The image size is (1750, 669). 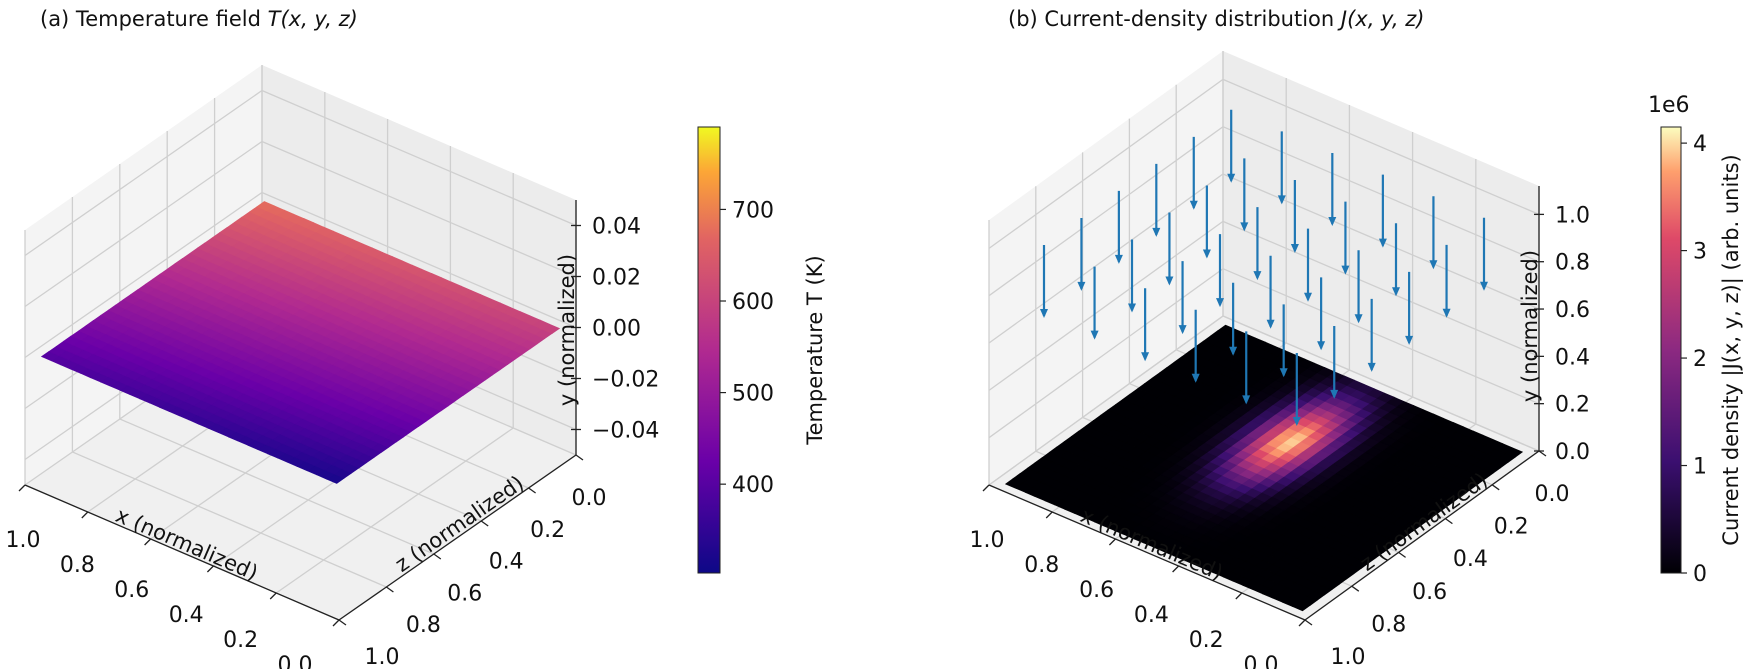 What do you see at coordinates (1261, 661) in the screenshot?
I see `x-tick-label: 0.0` at bounding box center [1261, 661].